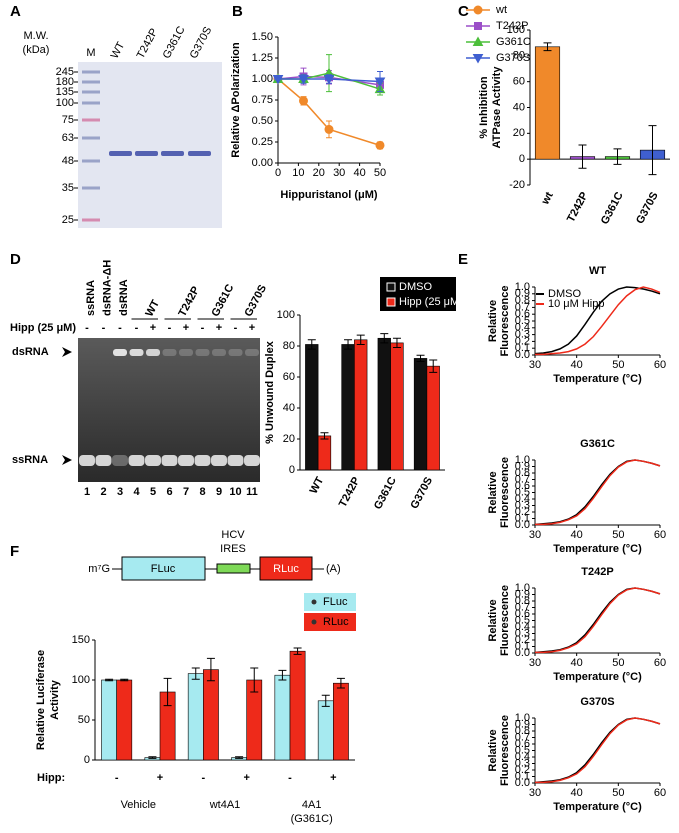 The width and height of the screenshot is (679, 833). I want to click on legend-label: 10 μM Hipp, so click(576, 304).